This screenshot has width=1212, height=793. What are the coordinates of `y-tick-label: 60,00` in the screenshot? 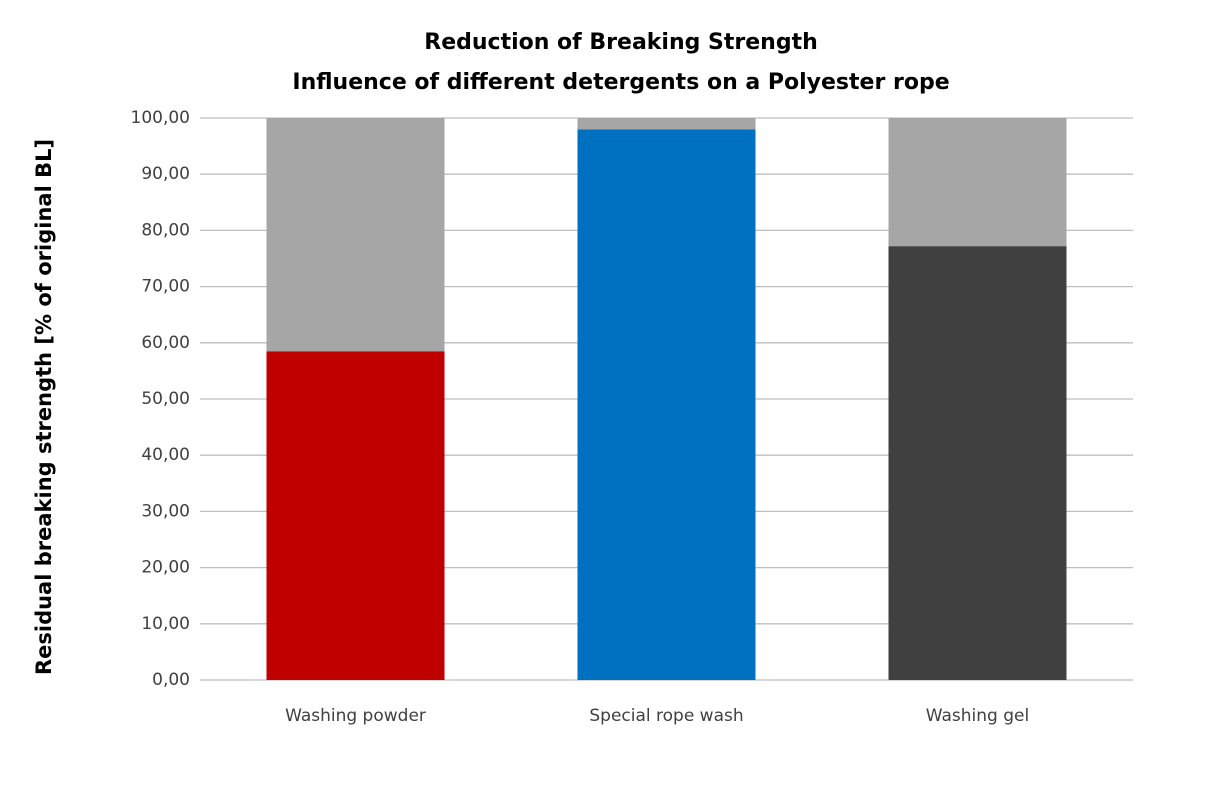 It's located at (165, 343).